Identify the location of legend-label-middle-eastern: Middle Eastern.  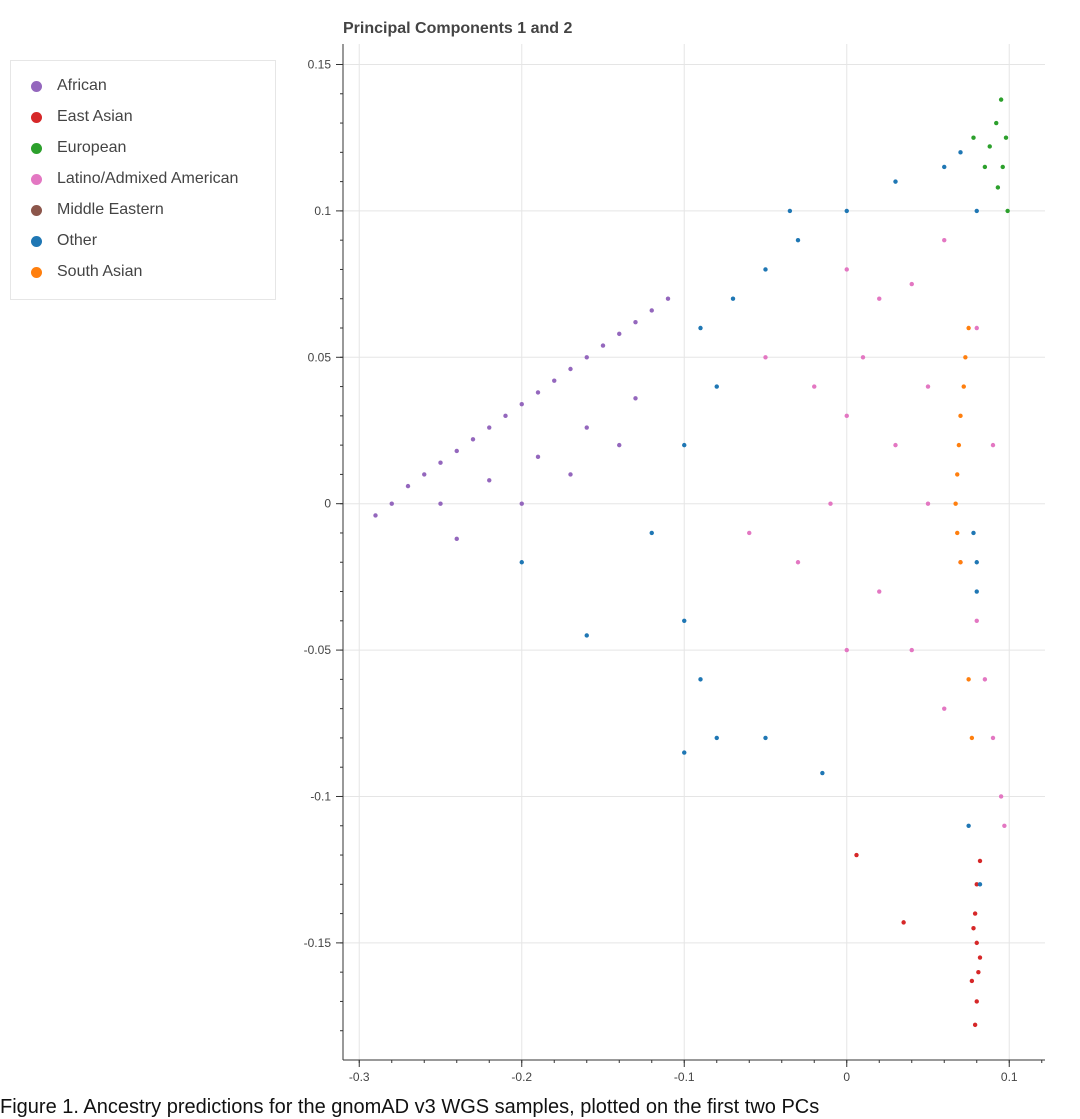
(110, 209).